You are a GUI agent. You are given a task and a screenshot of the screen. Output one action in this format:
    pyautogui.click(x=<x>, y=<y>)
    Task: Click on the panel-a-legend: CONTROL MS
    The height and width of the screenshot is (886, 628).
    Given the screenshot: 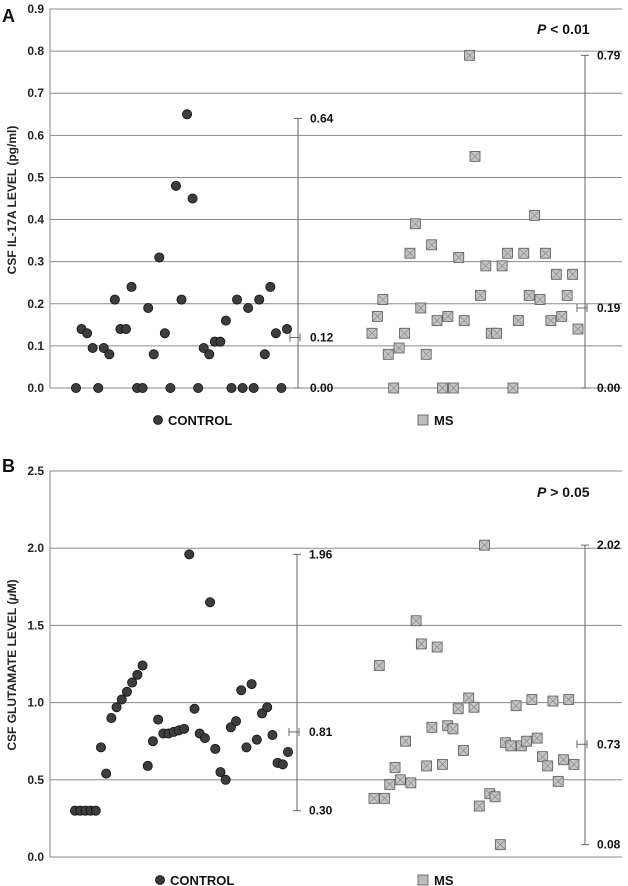 What is the action you would take?
    pyautogui.click(x=303, y=420)
    